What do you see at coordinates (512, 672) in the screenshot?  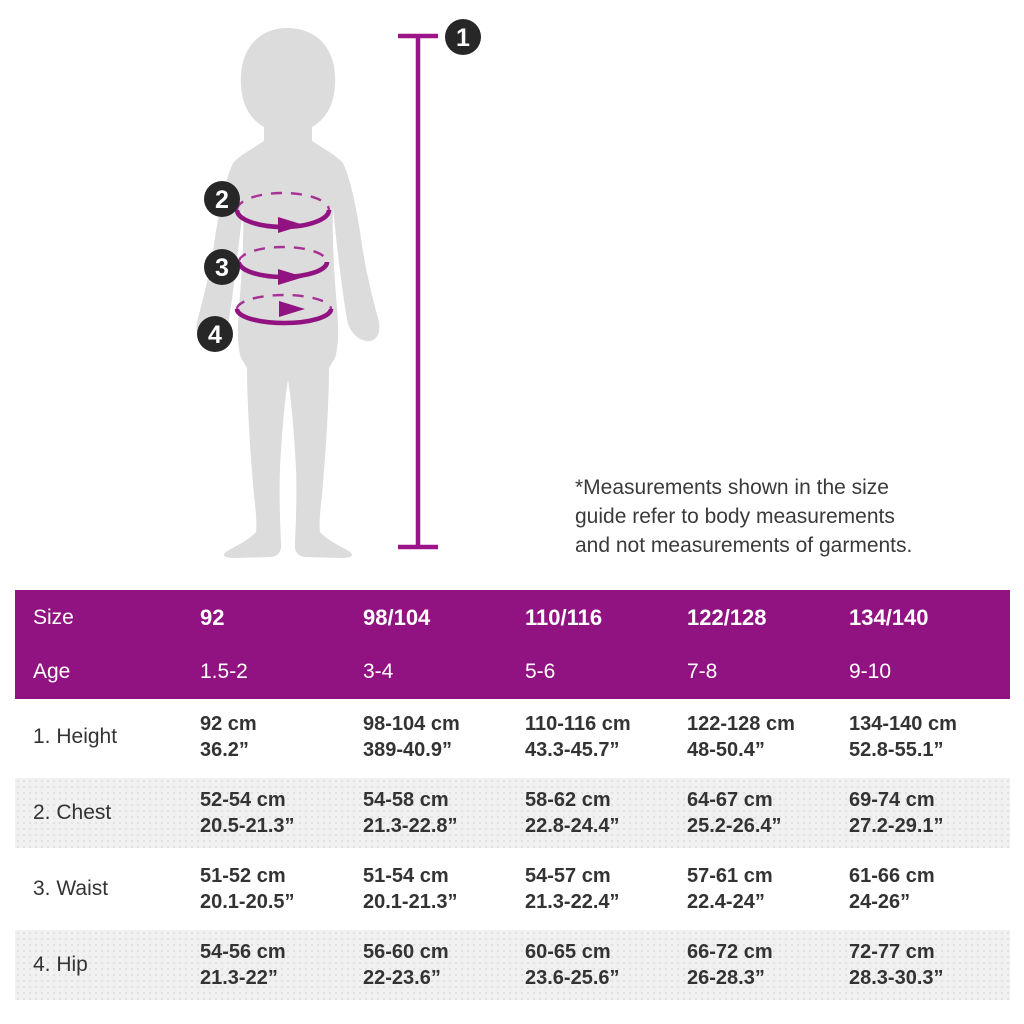 I see `header-age-row: Age 1.5-2 3-4 5-6 7-8 9-10` at bounding box center [512, 672].